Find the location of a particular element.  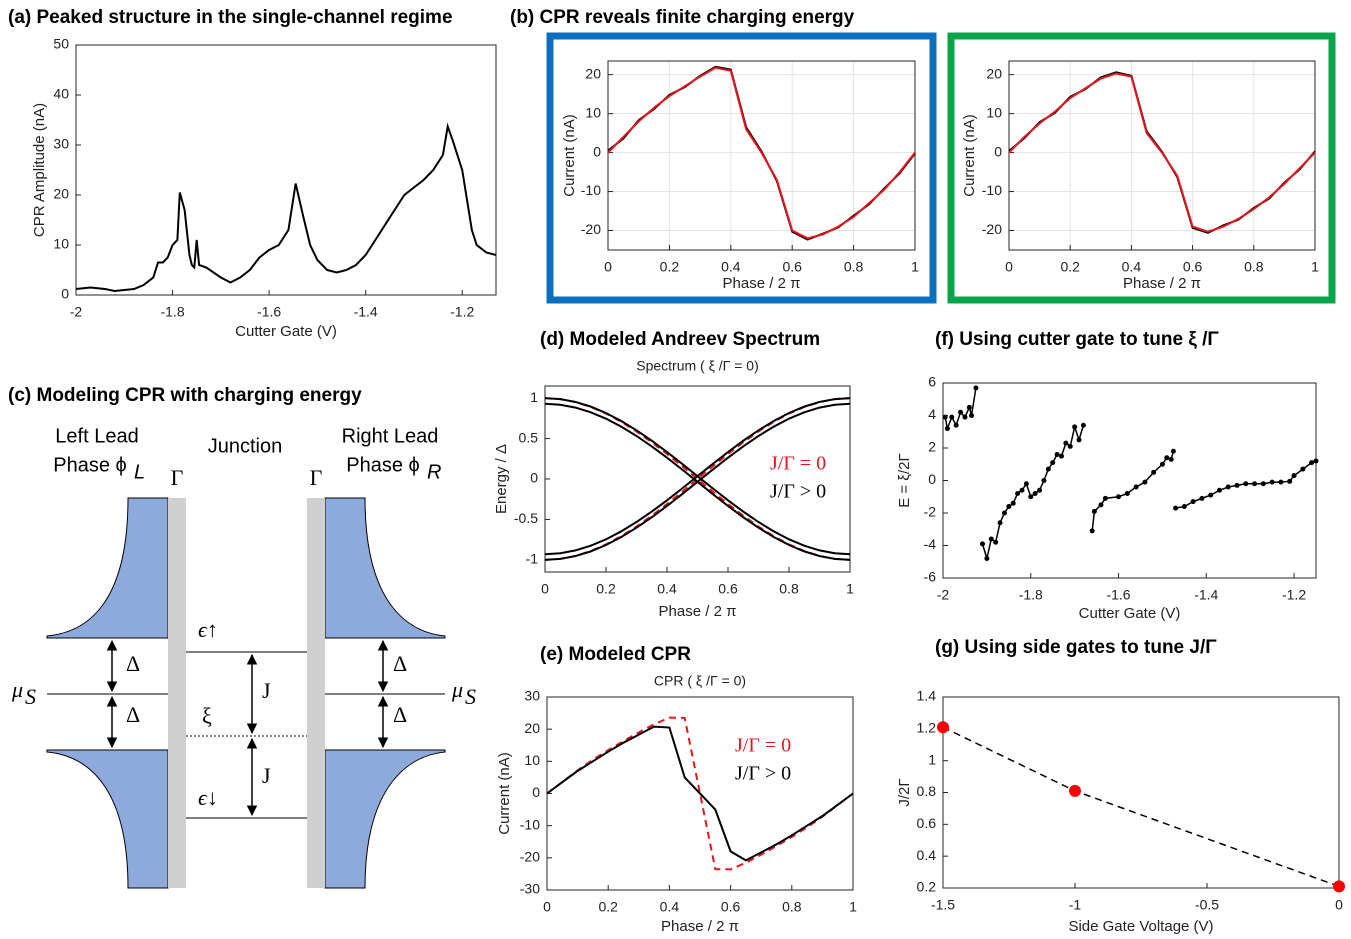

y-tick-label: 6 is located at coordinates (932, 382).